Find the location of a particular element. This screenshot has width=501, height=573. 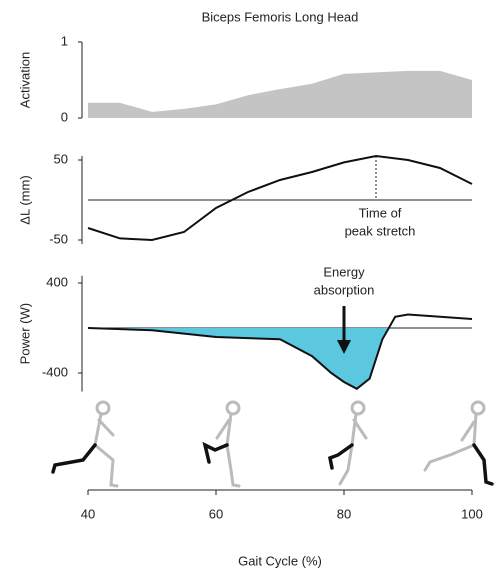

x-axis-label: Gait Cycle (%) is located at coordinates (280, 560).